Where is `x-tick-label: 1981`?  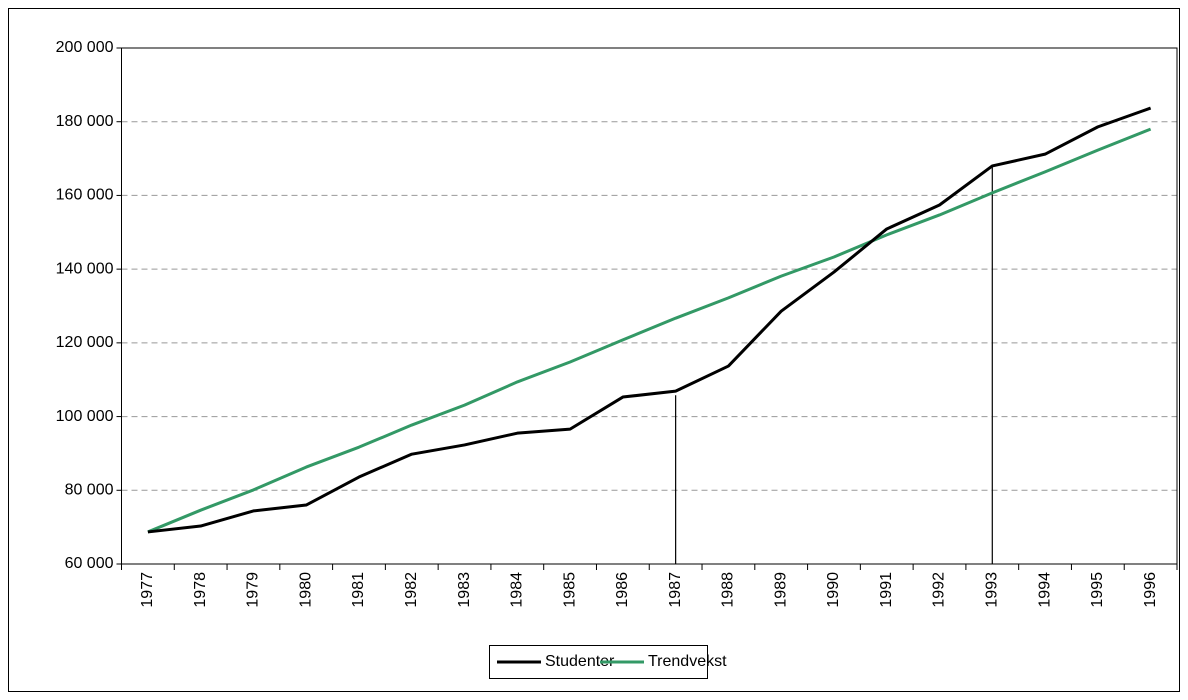 x-tick-label: 1981 is located at coordinates (358, 590).